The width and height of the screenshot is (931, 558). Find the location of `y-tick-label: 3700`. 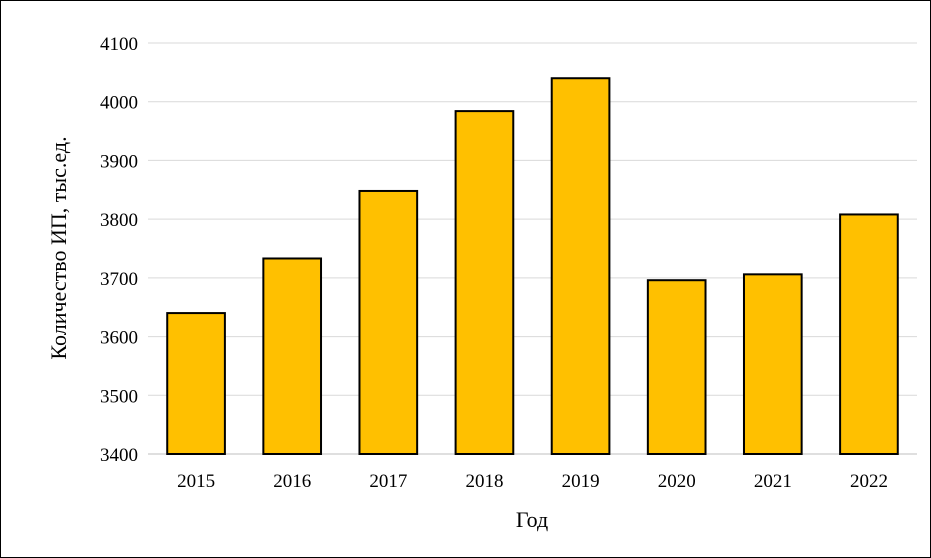

y-tick-label: 3700 is located at coordinates (119, 279).